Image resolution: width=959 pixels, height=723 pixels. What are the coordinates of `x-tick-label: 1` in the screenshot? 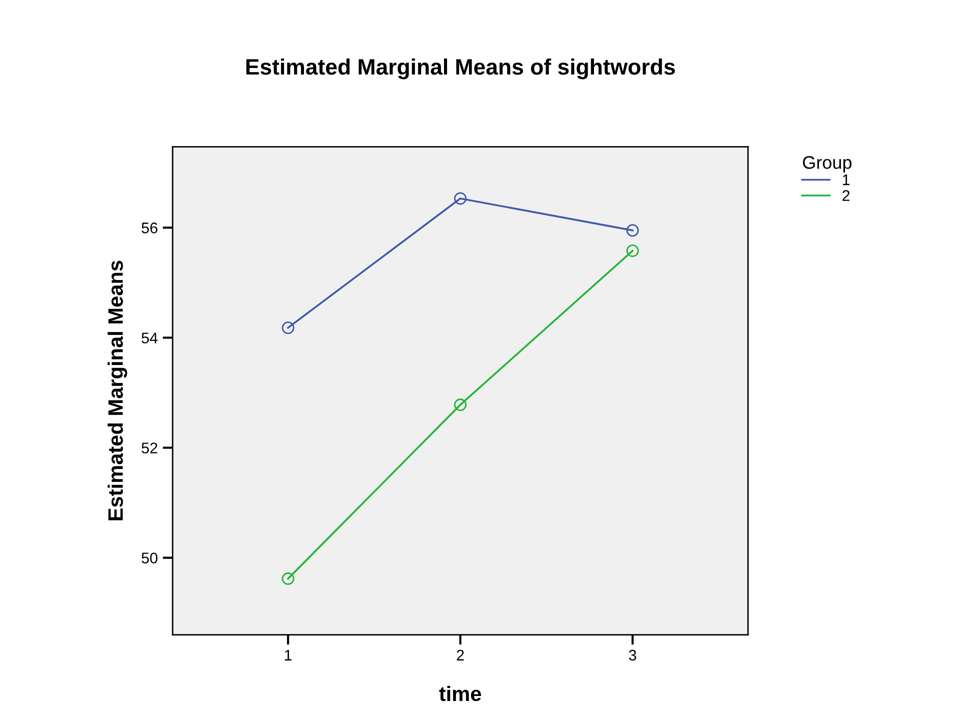 It's located at (288, 655).